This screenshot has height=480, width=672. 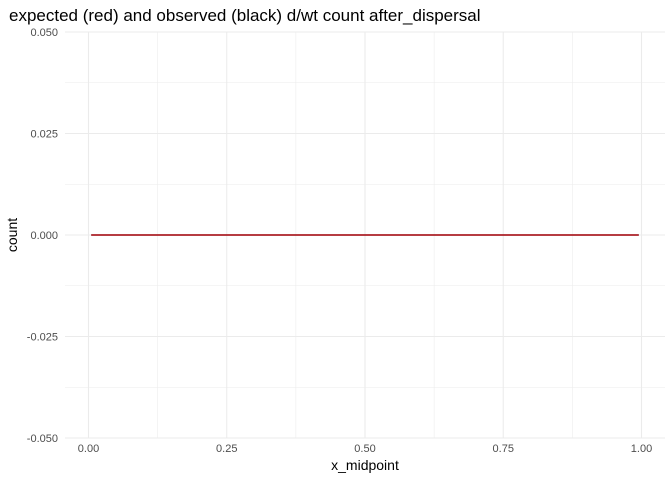 What do you see at coordinates (641, 449) in the screenshot?
I see `x-tick-label: 1.00` at bounding box center [641, 449].